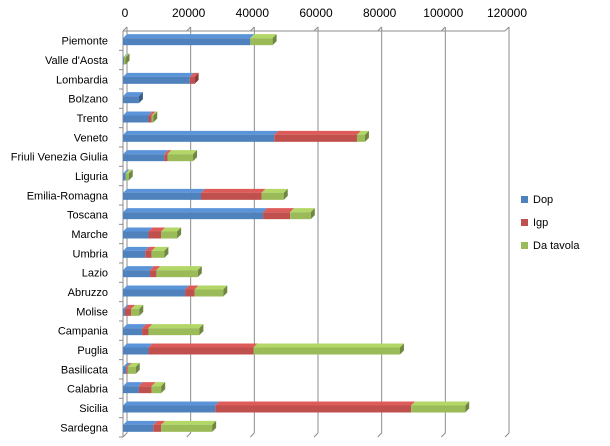 The width and height of the screenshot is (610, 446). What do you see at coordinates (95, 274) in the screenshot?
I see `category-label: Lazio` at bounding box center [95, 274].